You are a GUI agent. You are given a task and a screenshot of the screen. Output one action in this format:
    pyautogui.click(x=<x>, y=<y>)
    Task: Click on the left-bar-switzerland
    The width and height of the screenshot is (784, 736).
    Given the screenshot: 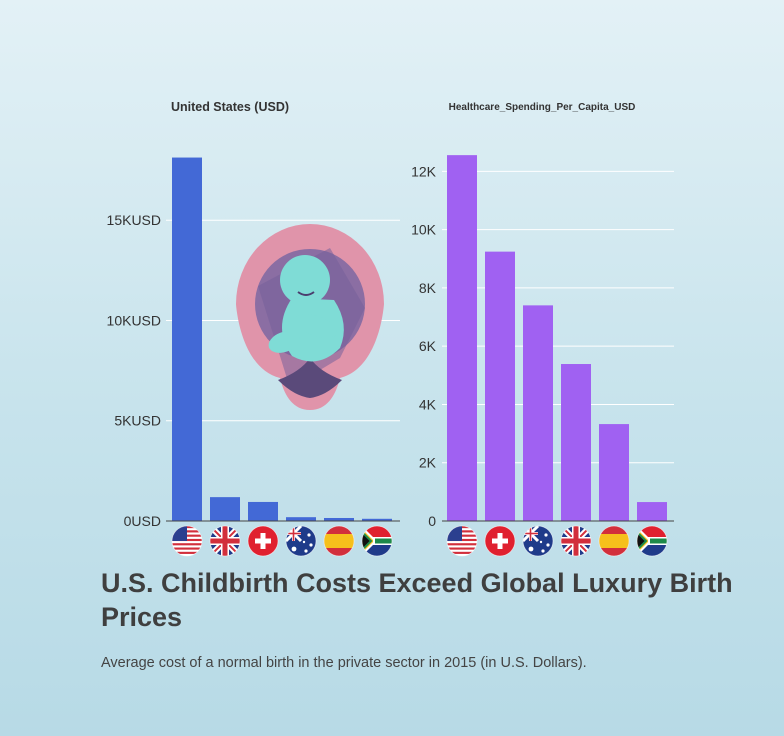 What is the action you would take?
    pyautogui.click(x=263, y=511)
    